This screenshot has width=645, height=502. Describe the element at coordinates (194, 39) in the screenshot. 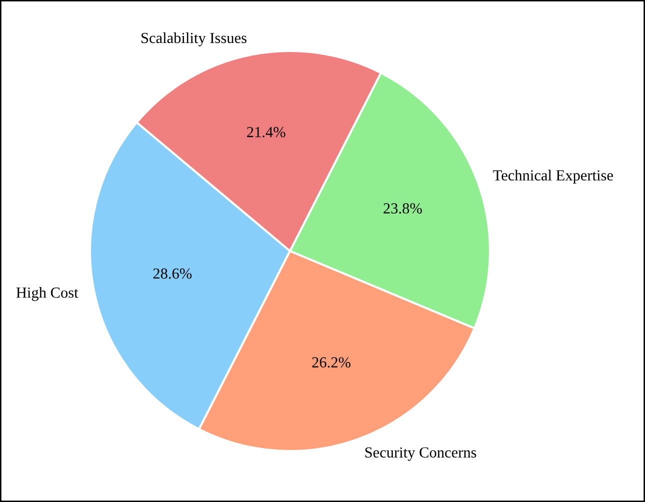

I see `slice-label: Scalability Issues` at that location.